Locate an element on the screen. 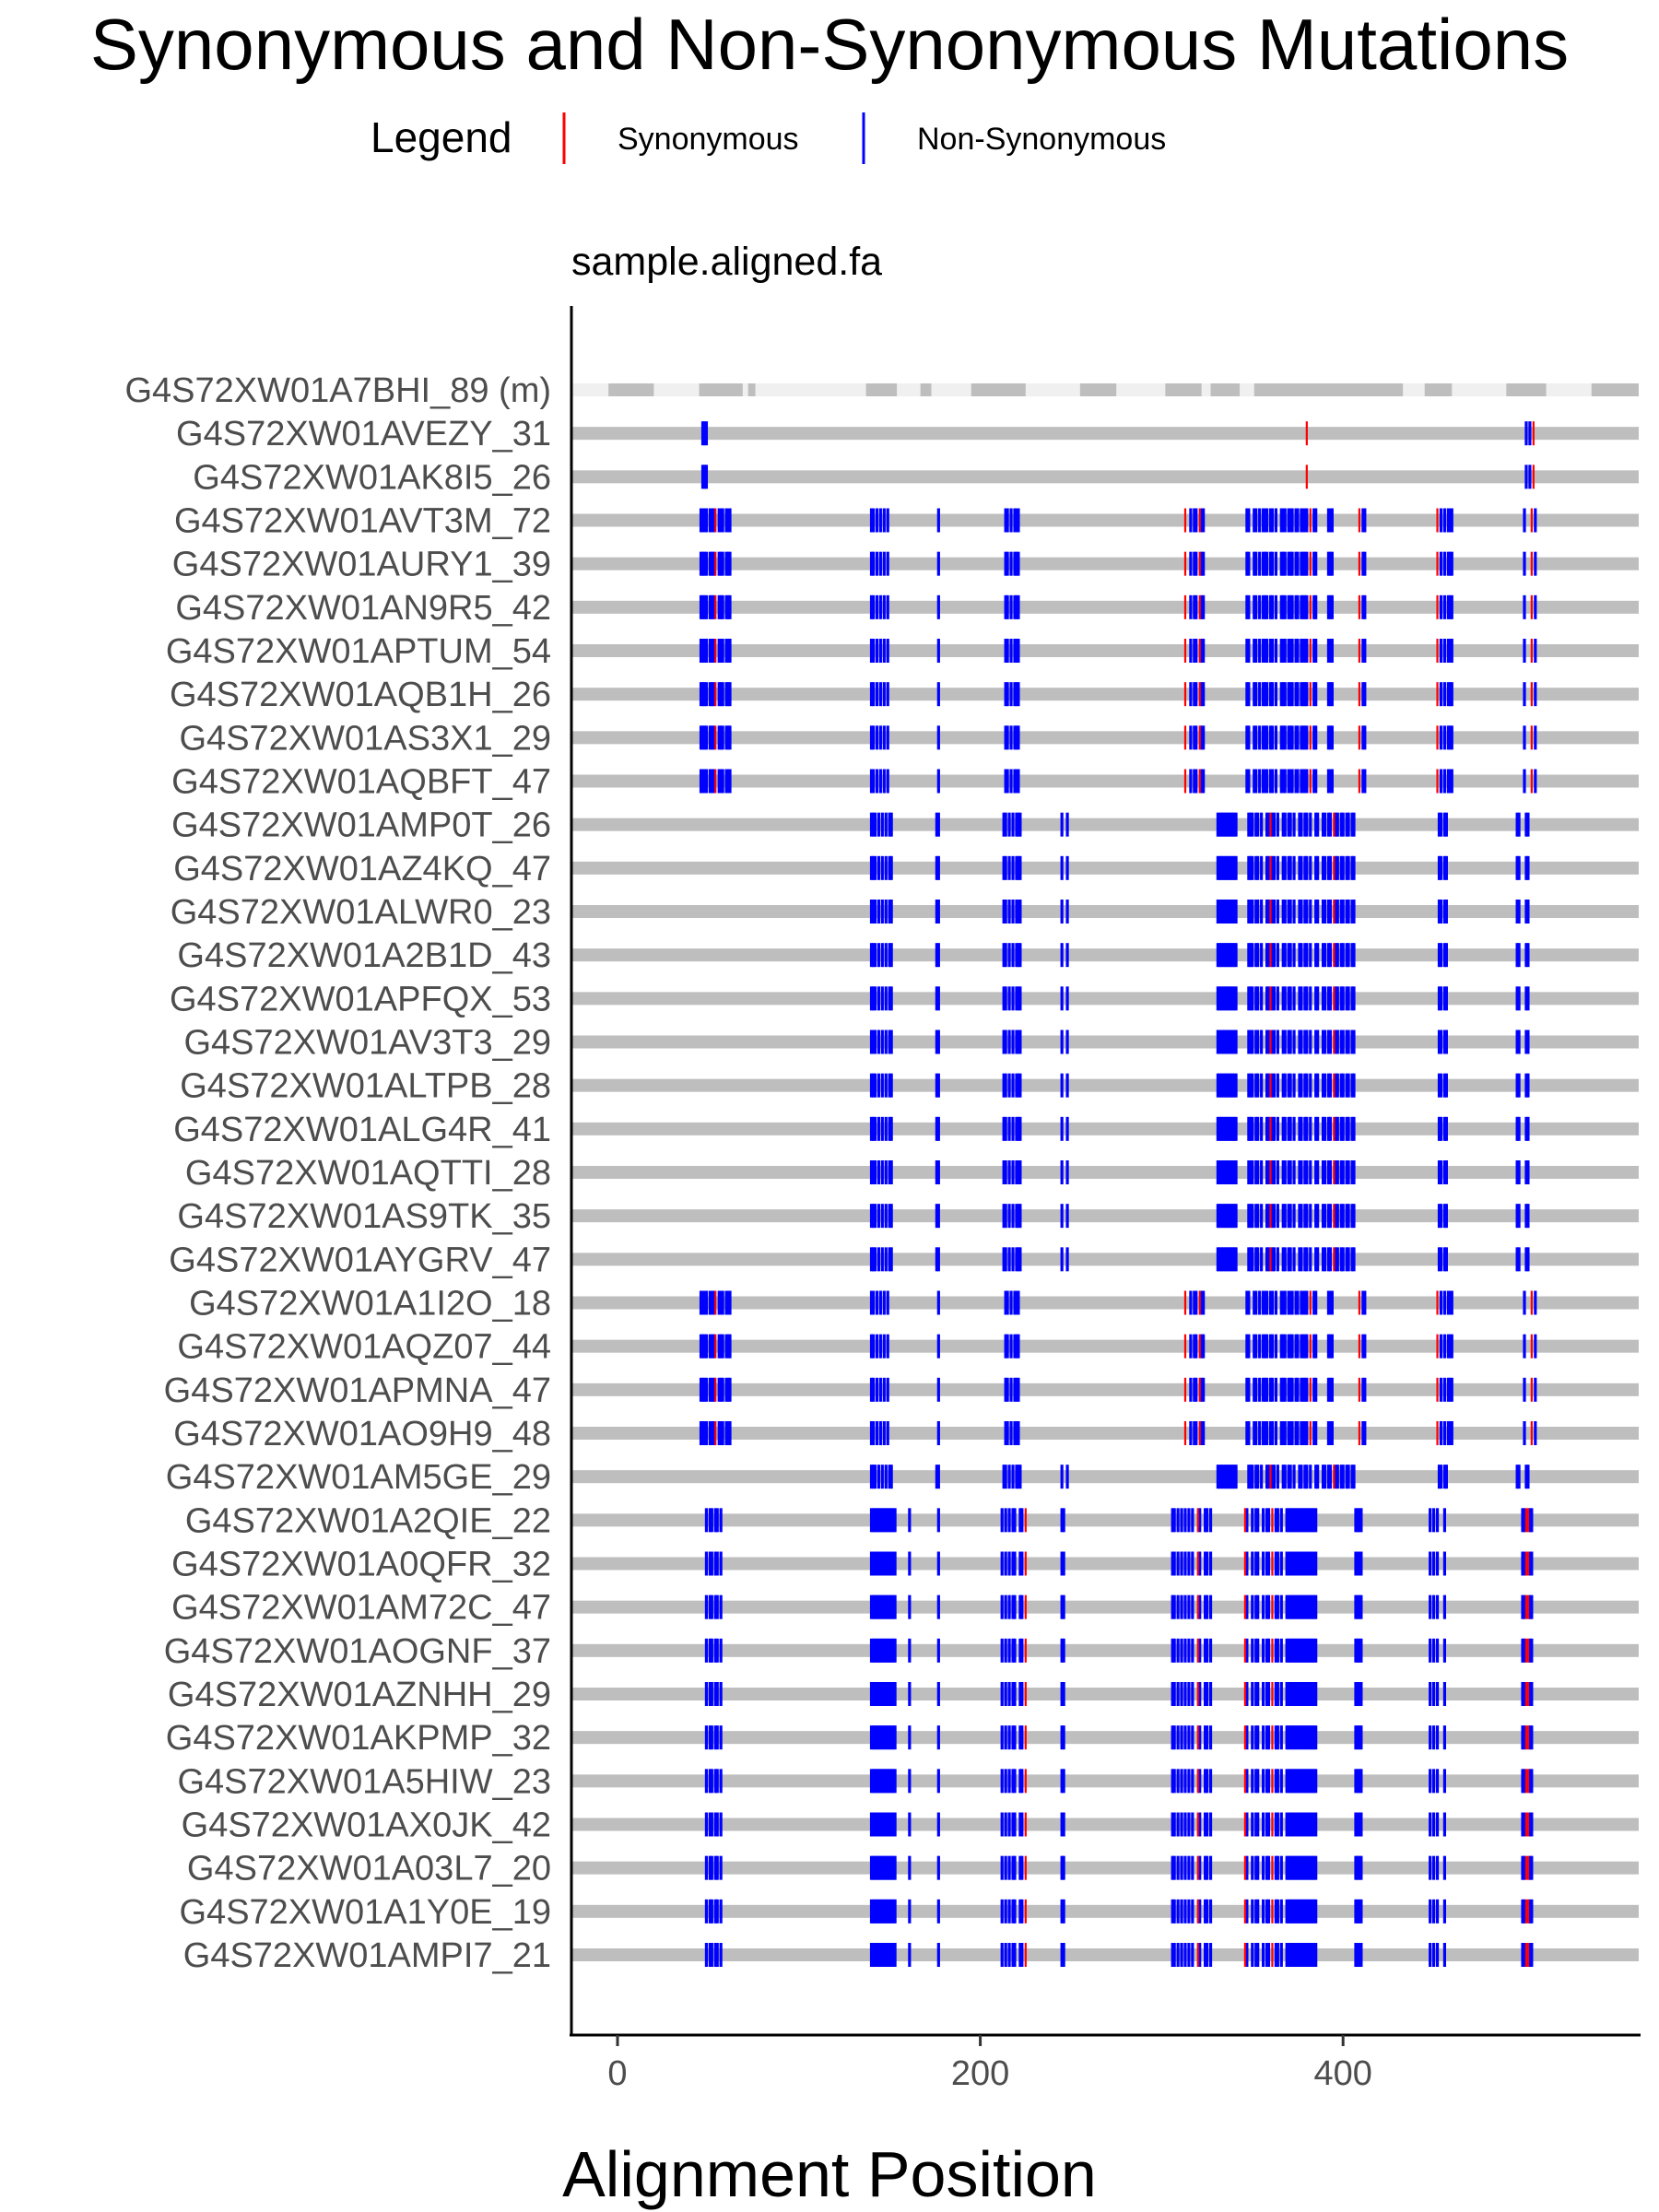  y-tick-label: G4S72XW01AO9H9_48 is located at coordinates (362, 1434).